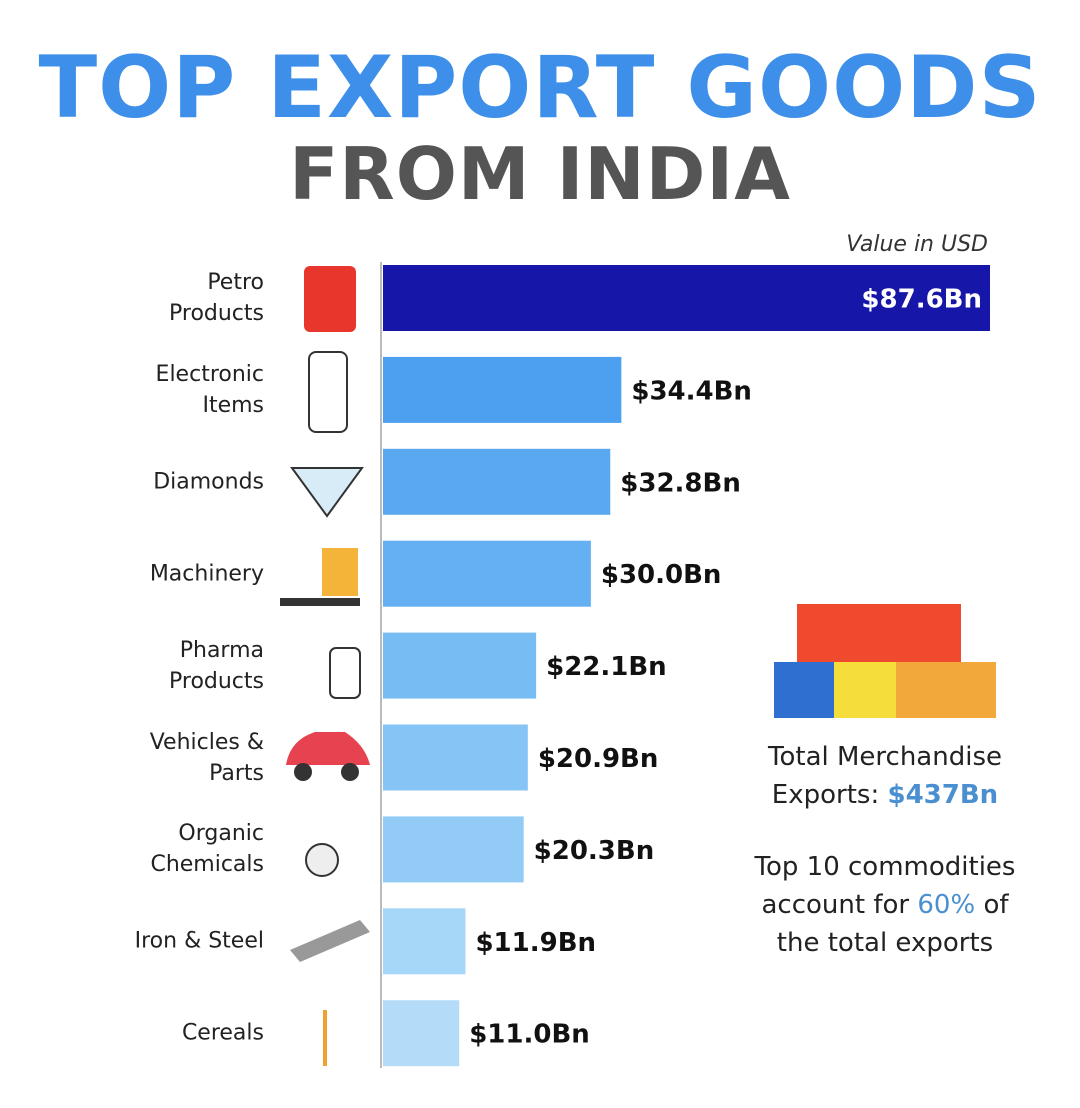 The image size is (1080, 1108). What do you see at coordinates (885, 886) in the screenshot?
I see `note-text: Top 10 commodities account for` at bounding box center [885, 886].